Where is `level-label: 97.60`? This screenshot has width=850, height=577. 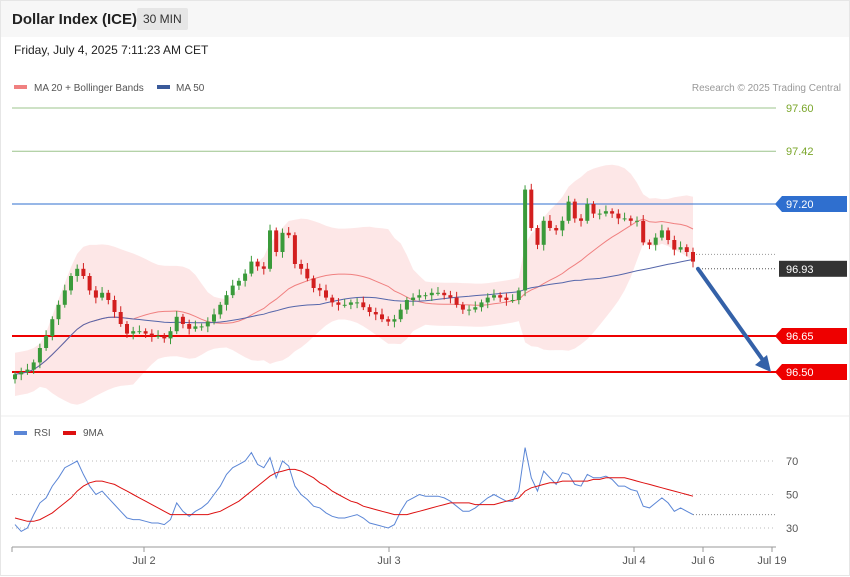 level-label: 97.60 is located at coordinates (800, 109).